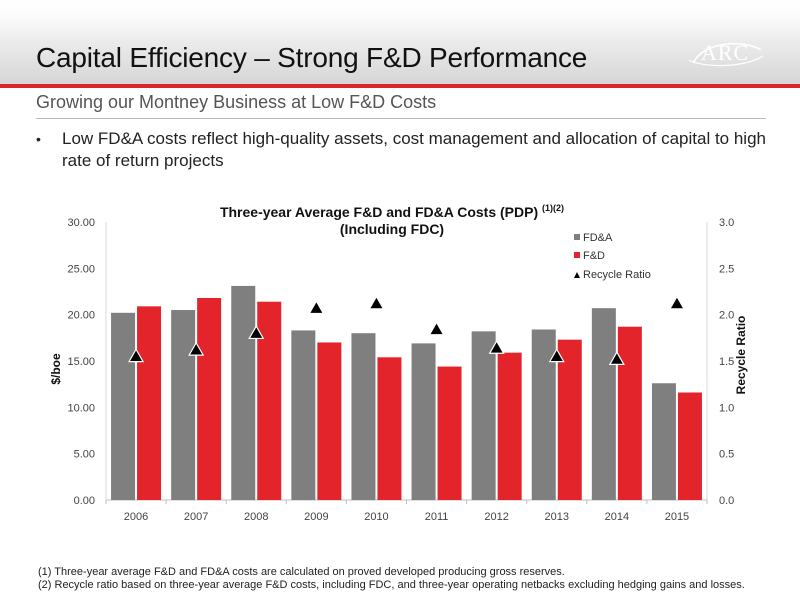 The width and height of the screenshot is (800, 600). What do you see at coordinates (256, 517) in the screenshot?
I see `x-tick-label: 2008` at bounding box center [256, 517].